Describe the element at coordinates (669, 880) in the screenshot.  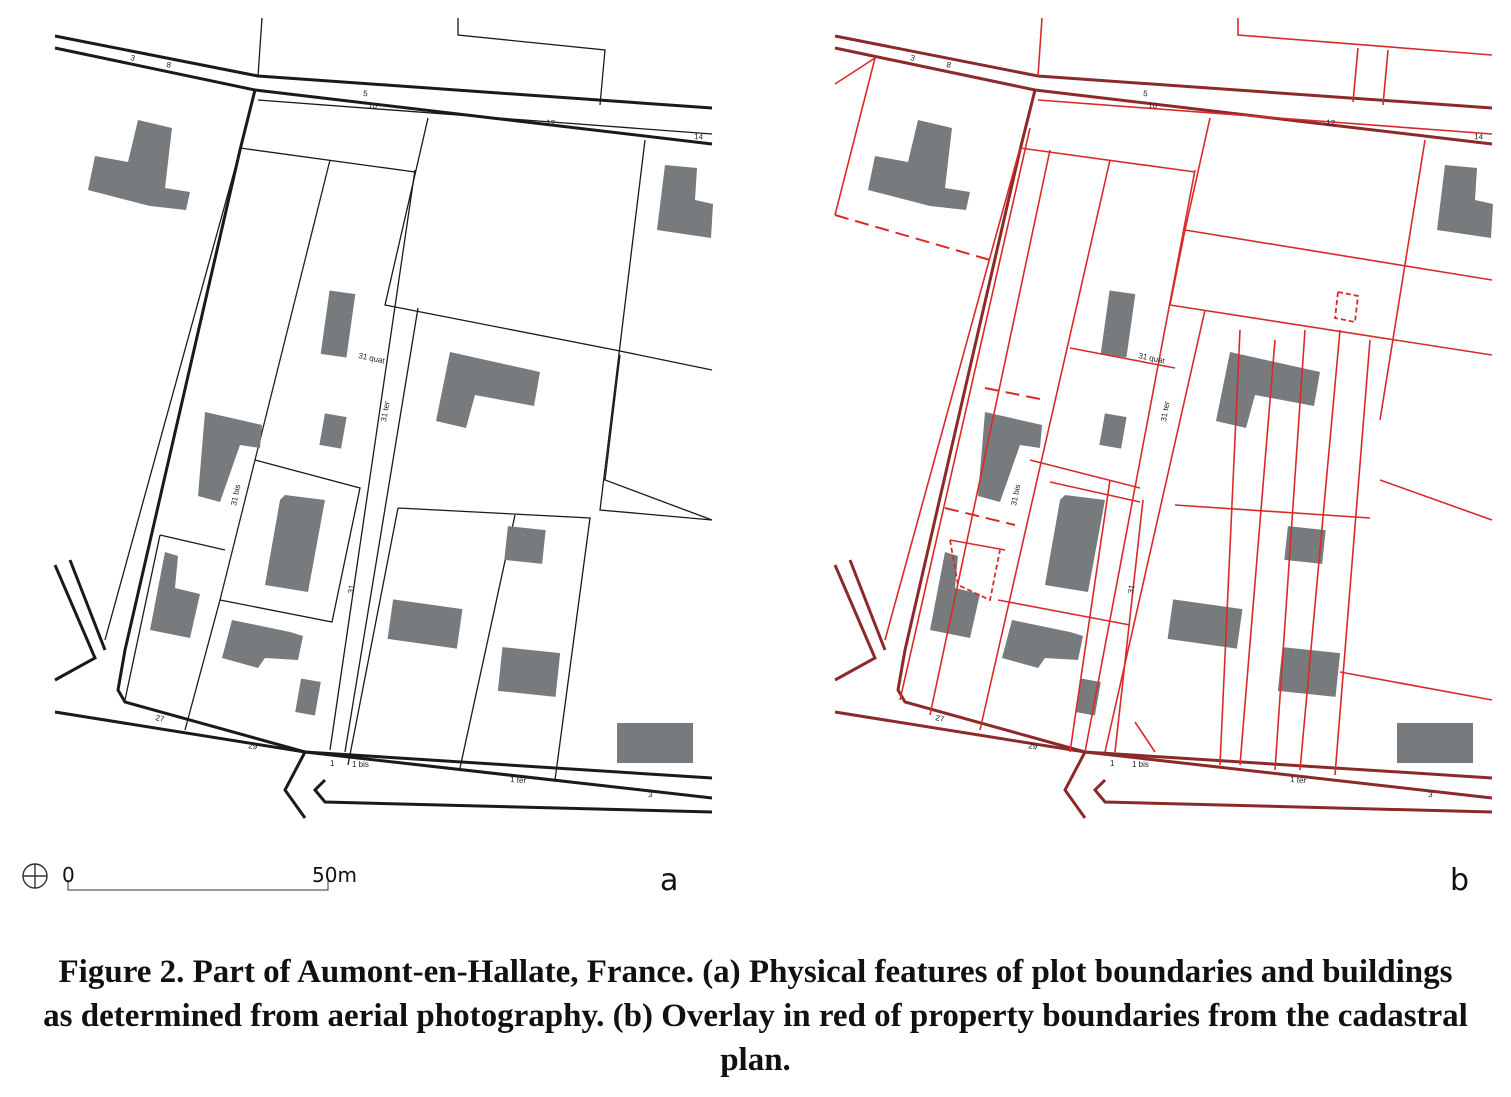
I see `panel-label-a: a` at that location.